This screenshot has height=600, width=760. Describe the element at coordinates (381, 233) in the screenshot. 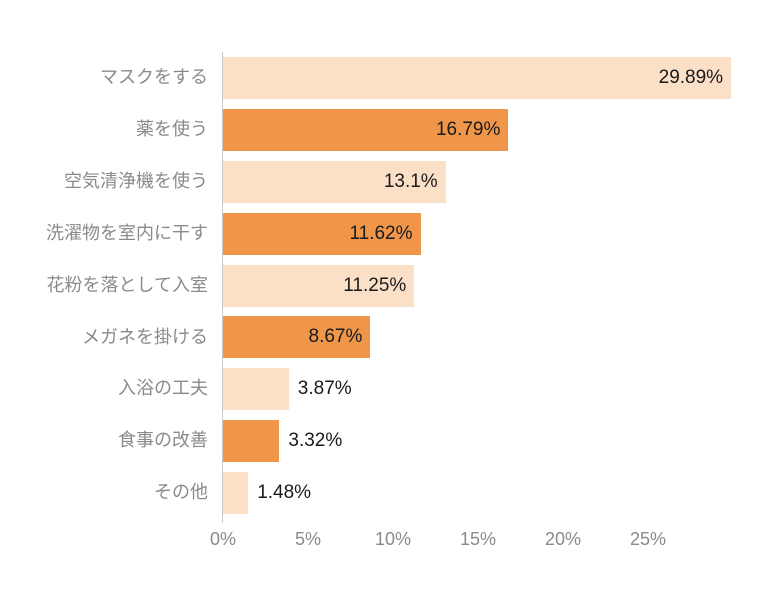

I see `value-label: 11.62%` at that location.